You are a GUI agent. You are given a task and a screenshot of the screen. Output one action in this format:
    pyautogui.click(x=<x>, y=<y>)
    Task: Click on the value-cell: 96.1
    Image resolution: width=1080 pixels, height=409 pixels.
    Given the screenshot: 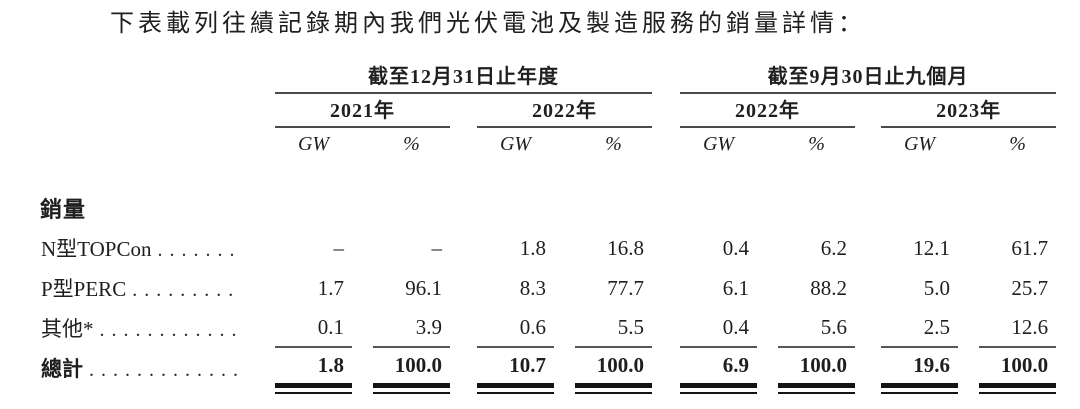 What is the action you would take?
    pyautogui.click(x=423, y=287)
    